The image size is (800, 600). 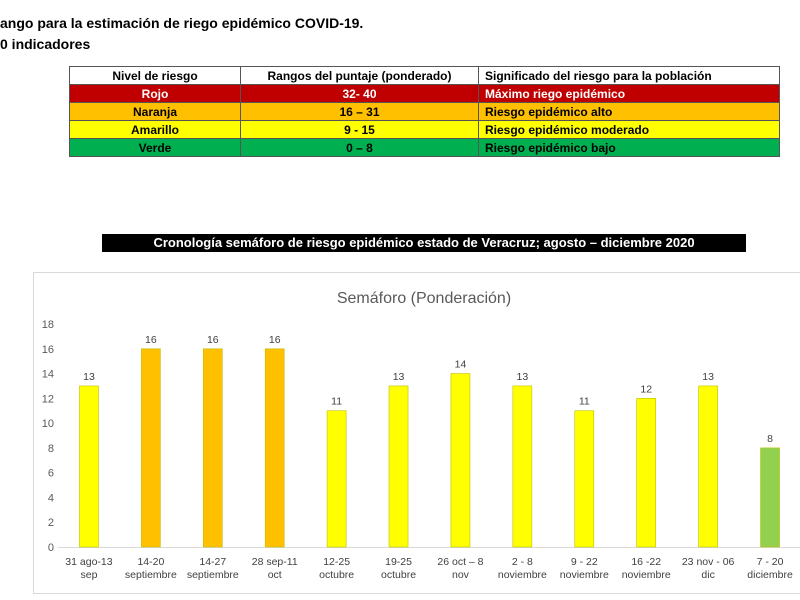 I want to click on chart-title: Semáforo (Ponderación), so click(x=424, y=298).